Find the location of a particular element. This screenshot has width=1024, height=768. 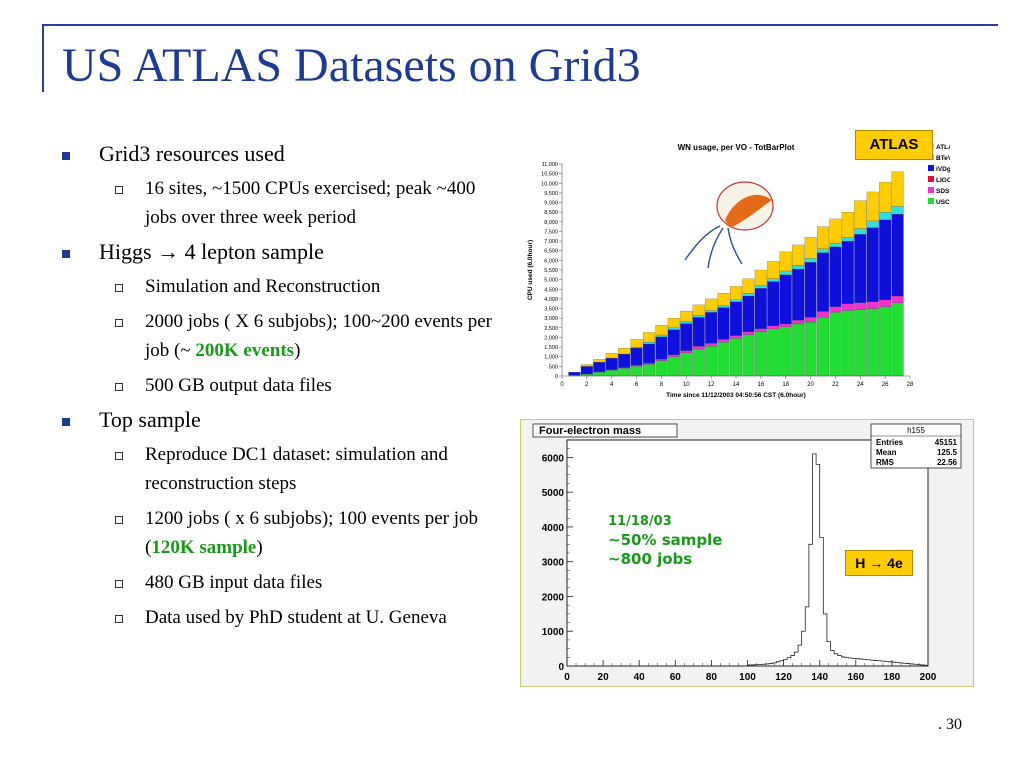

y-tick-label: 2,500 is located at coordinates (551, 329).